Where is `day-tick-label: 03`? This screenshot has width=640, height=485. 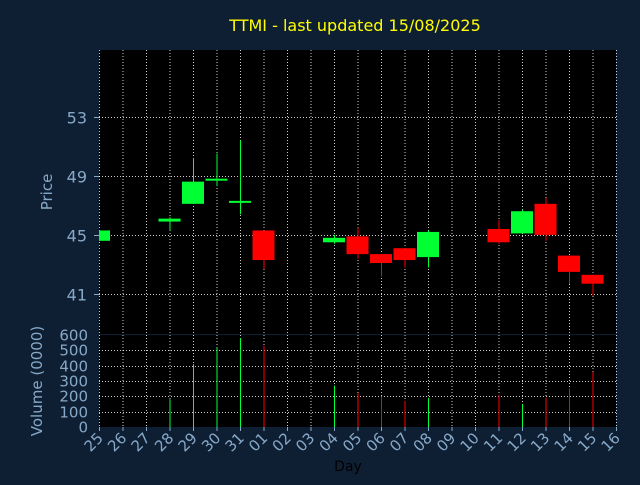 day-tick-label: 03 is located at coordinates (305, 442).